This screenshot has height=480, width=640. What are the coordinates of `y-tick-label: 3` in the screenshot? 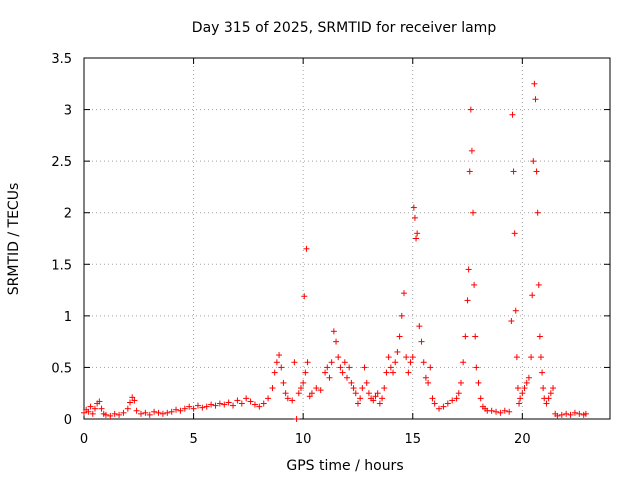 It's located at (68, 111).